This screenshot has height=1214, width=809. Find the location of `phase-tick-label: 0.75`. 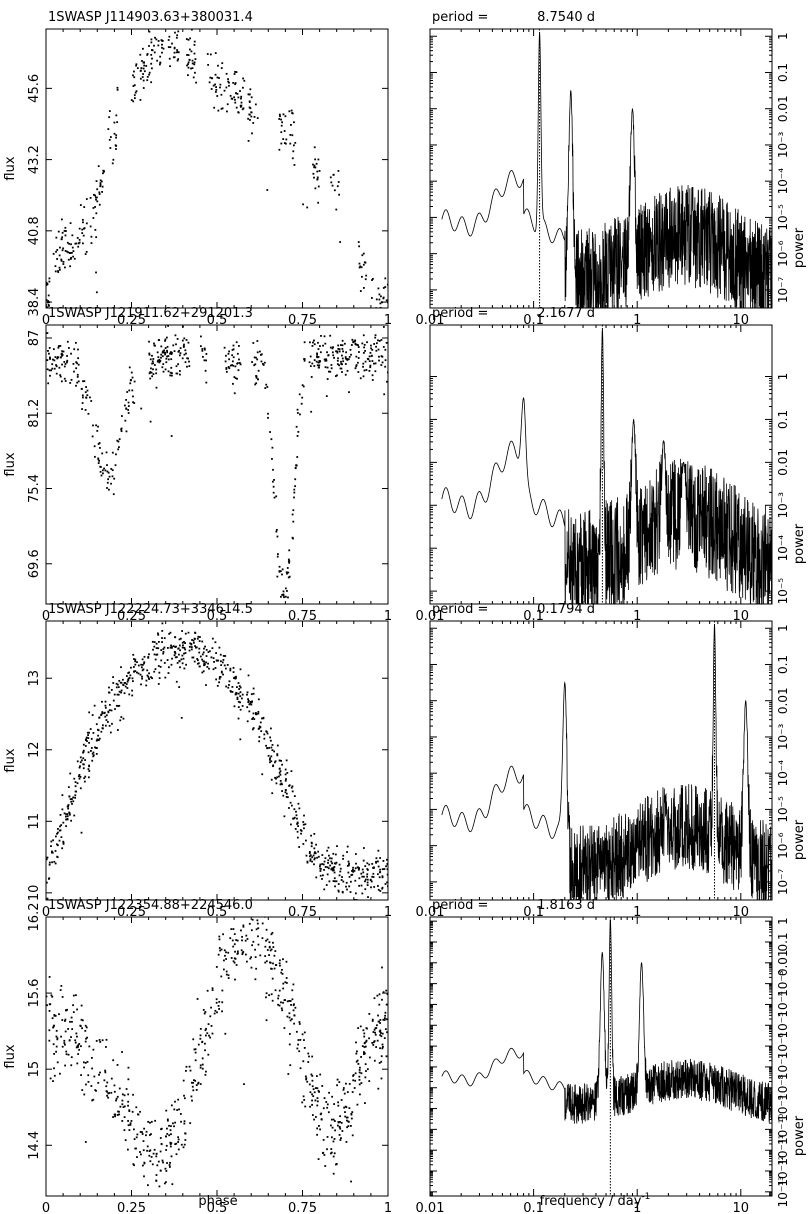

phase-tick-label: 0.75 is located at coordinates (302, 912).